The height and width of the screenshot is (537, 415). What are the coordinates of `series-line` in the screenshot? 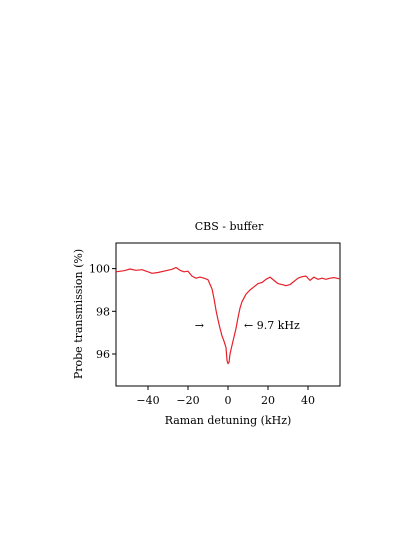 It's located at (228, 315).